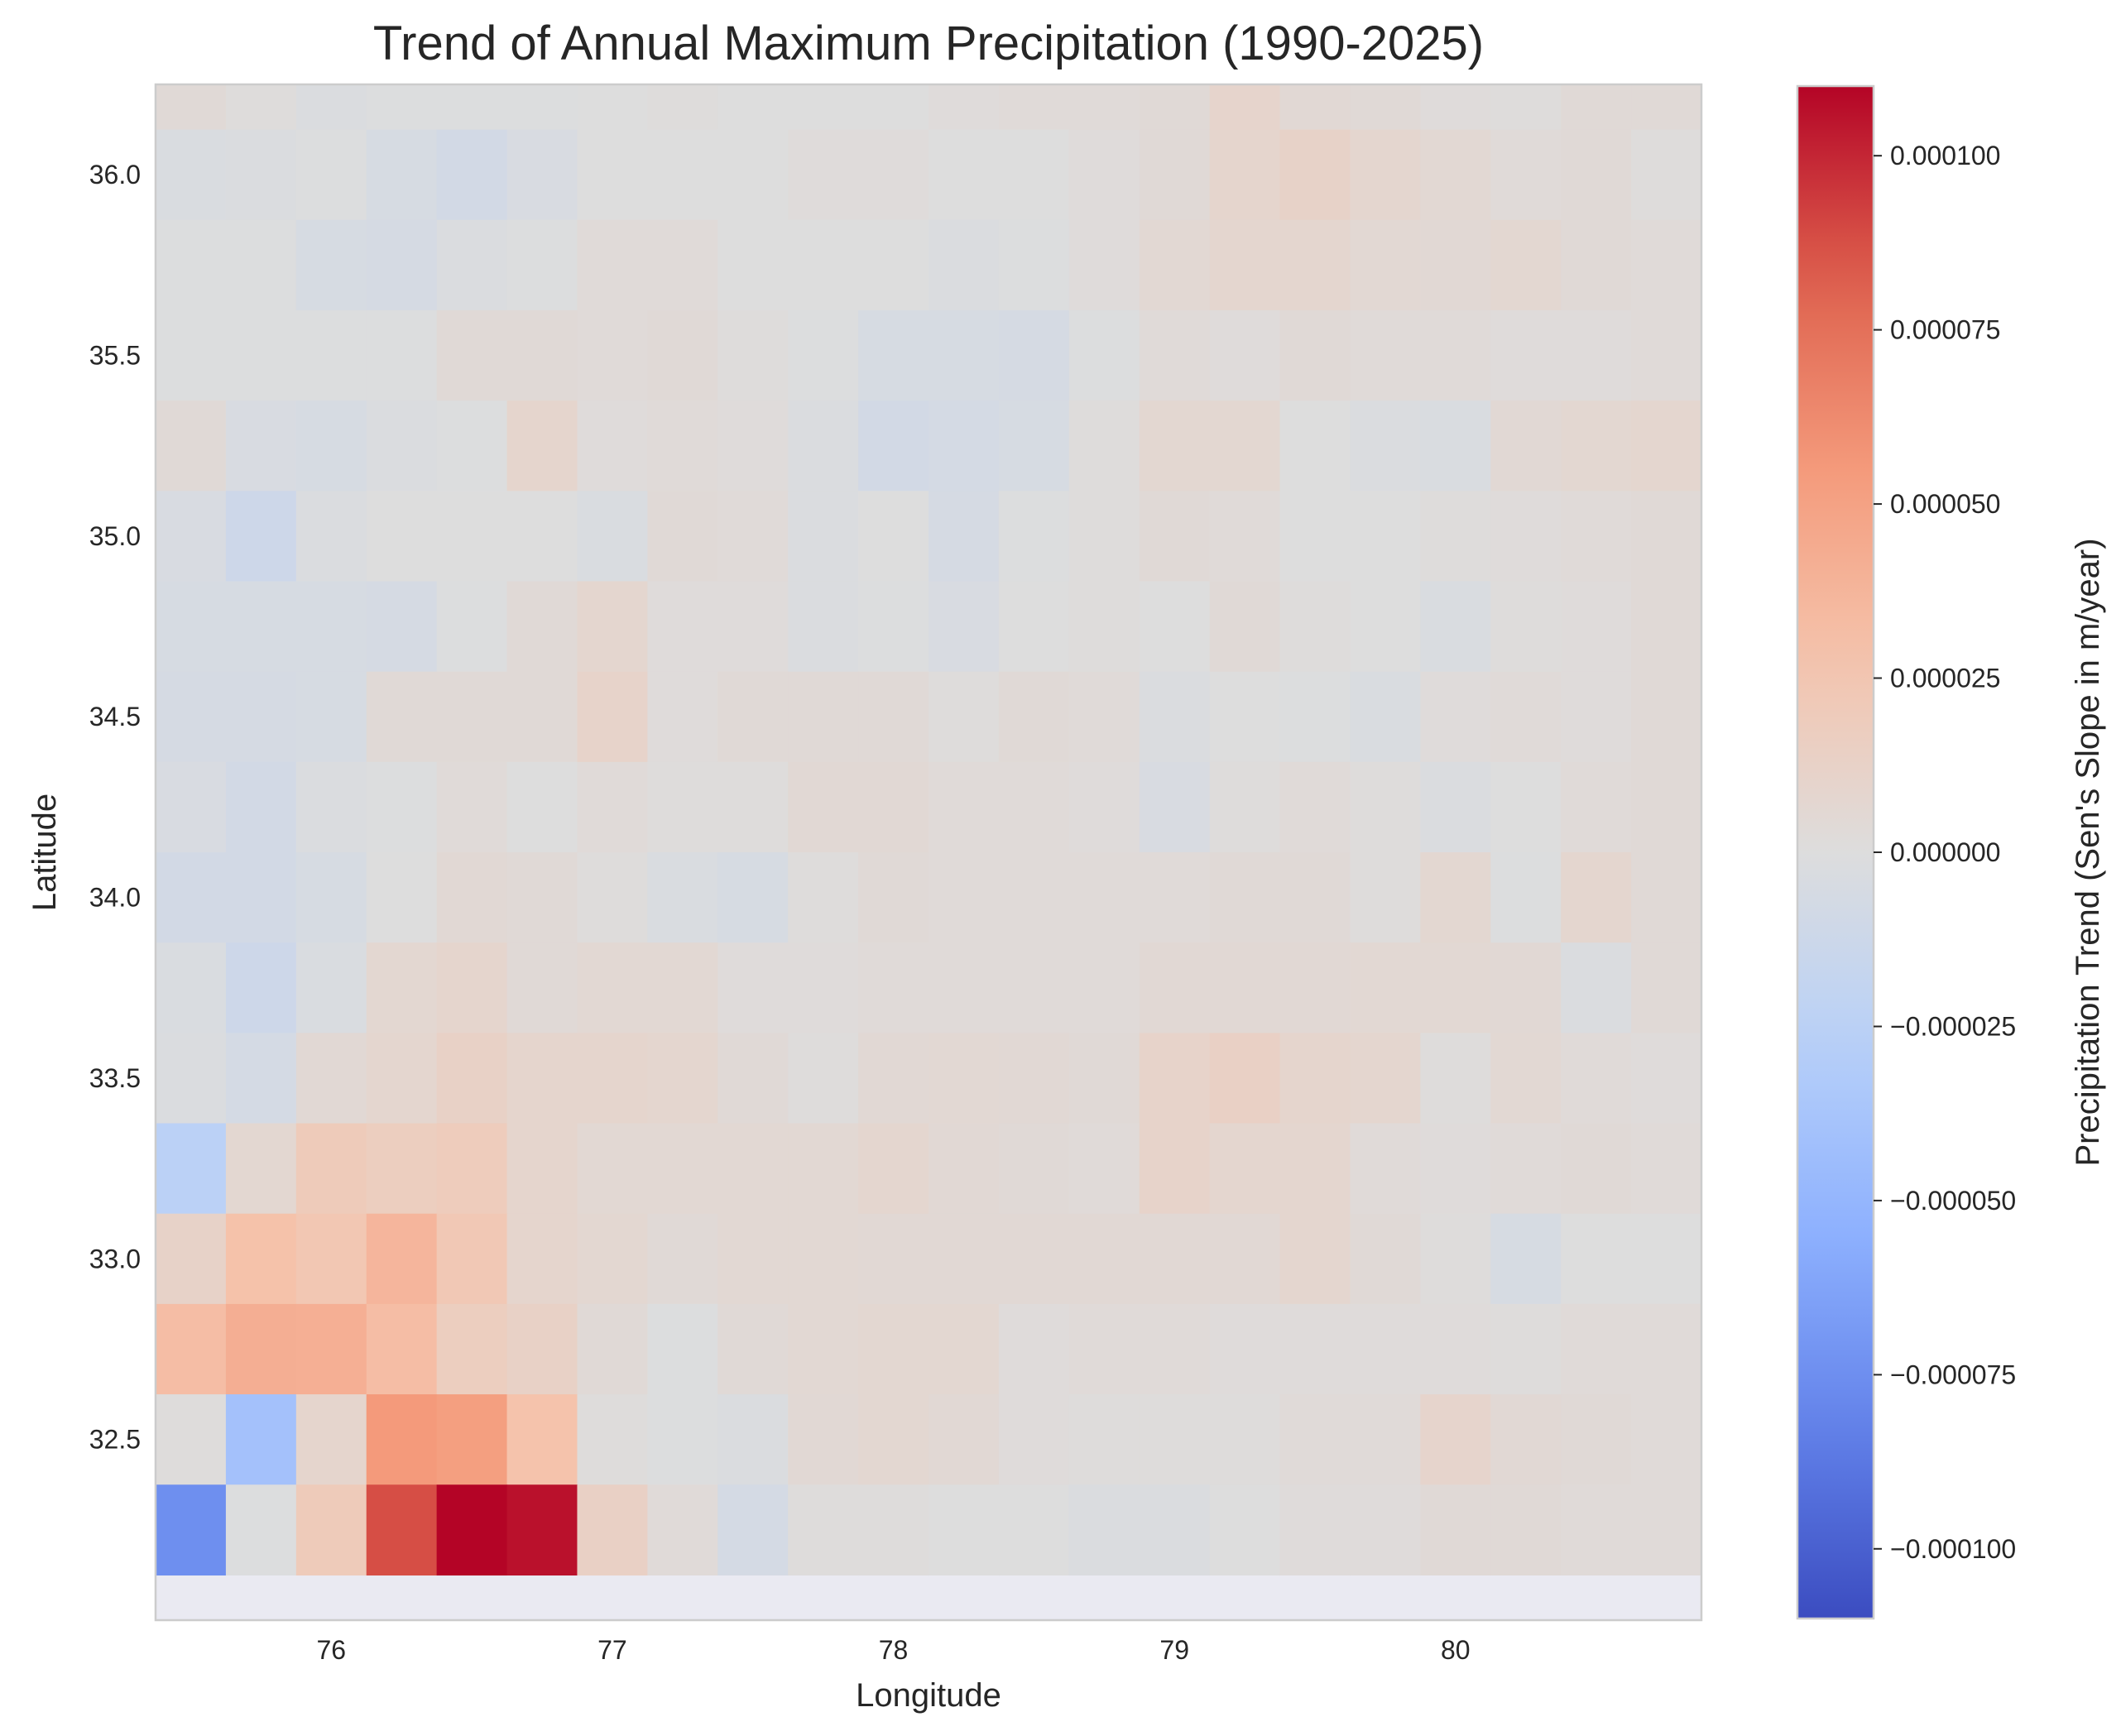  Describe the element at coordinates (115, 716) in the screenshot. I see `y-tick-label: 34.5` at that location.